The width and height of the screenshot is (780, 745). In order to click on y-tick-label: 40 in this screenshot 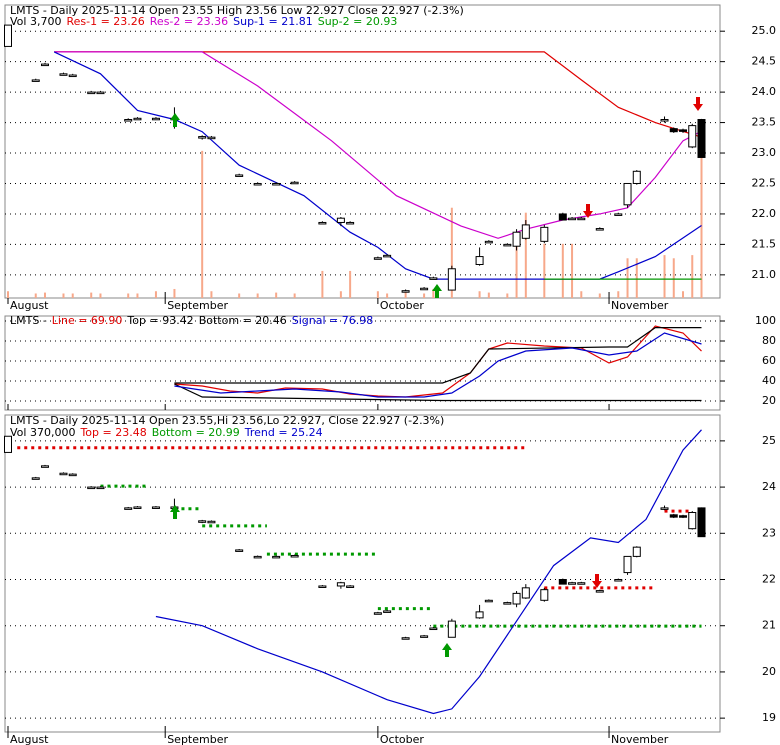, I will do `click(769, 380)`.